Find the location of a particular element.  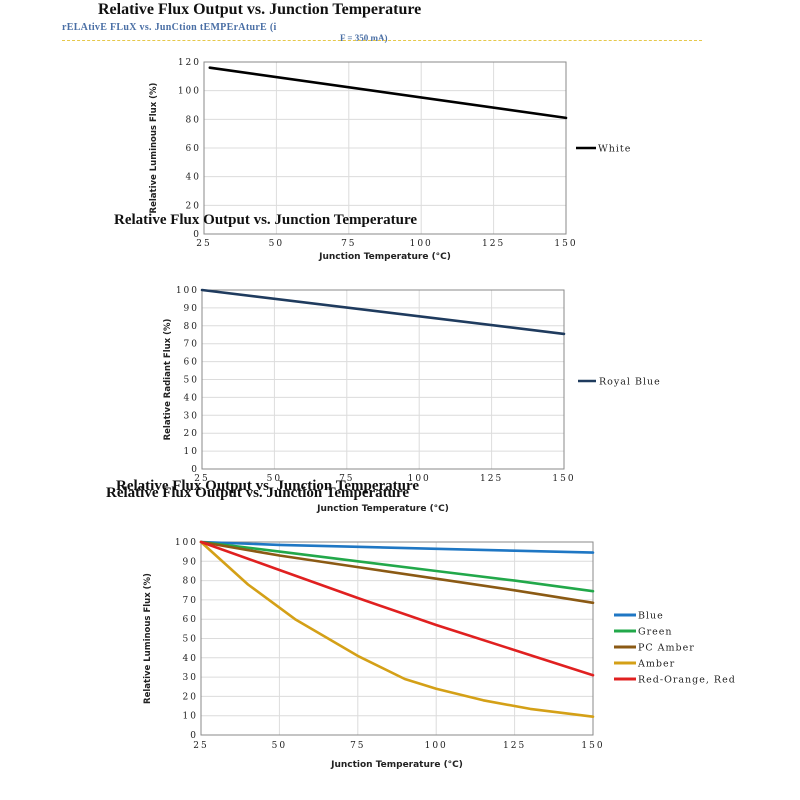

legend-label: Green is located at coordinates (655, 632).